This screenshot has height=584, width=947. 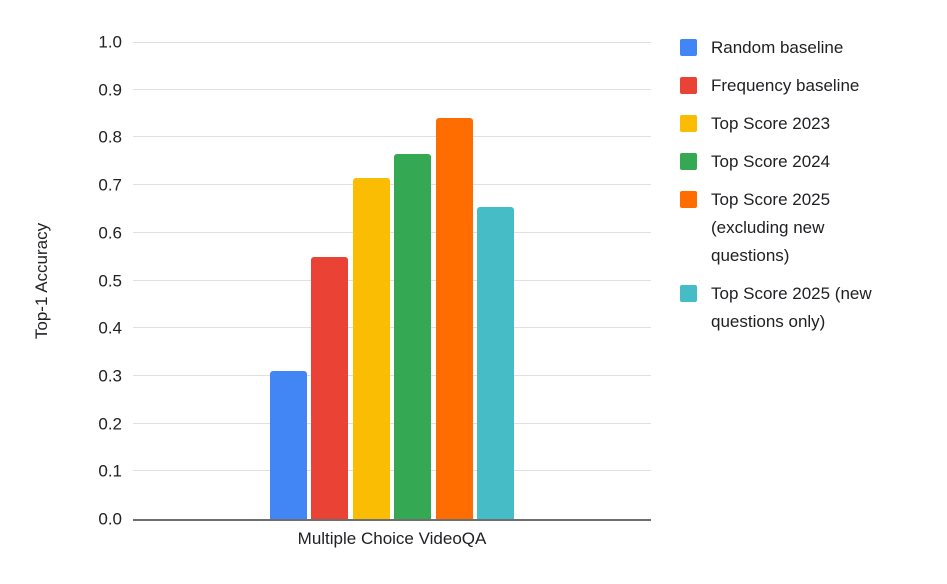 What do you see at coordinates (41, 281) in the screenshot?
I see `y-axis-title: Top-1 Accuracy` at bounding box center [41, 281].